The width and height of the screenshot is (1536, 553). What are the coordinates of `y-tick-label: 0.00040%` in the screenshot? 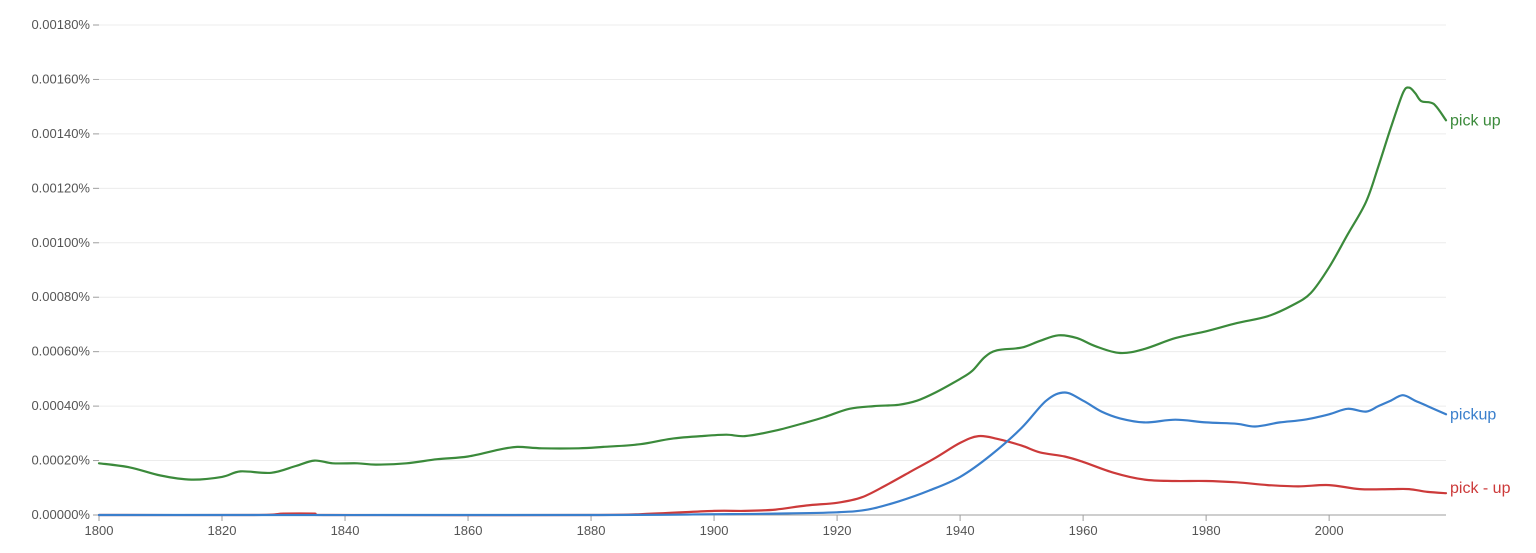 It's located at (60, 405).